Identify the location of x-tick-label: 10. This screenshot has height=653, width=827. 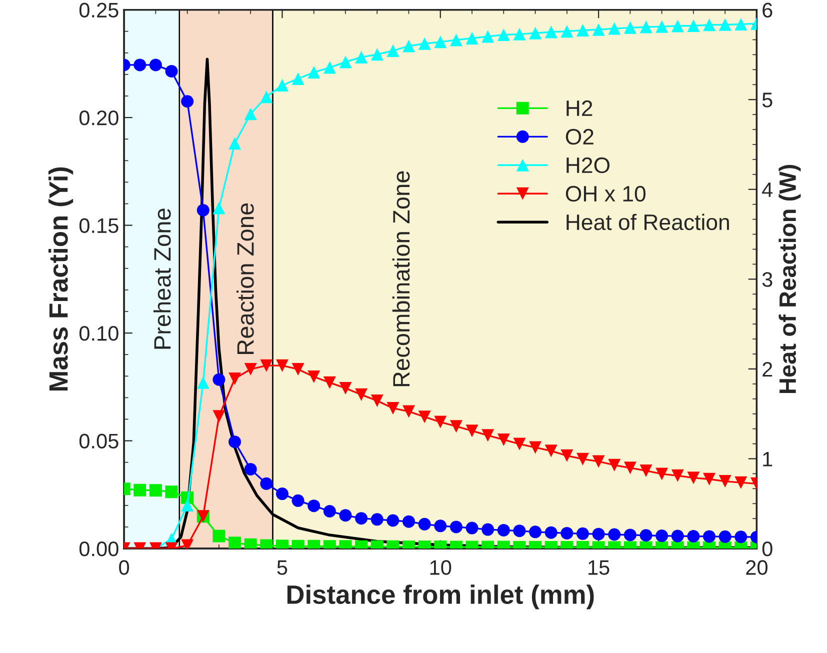
(441, 567).